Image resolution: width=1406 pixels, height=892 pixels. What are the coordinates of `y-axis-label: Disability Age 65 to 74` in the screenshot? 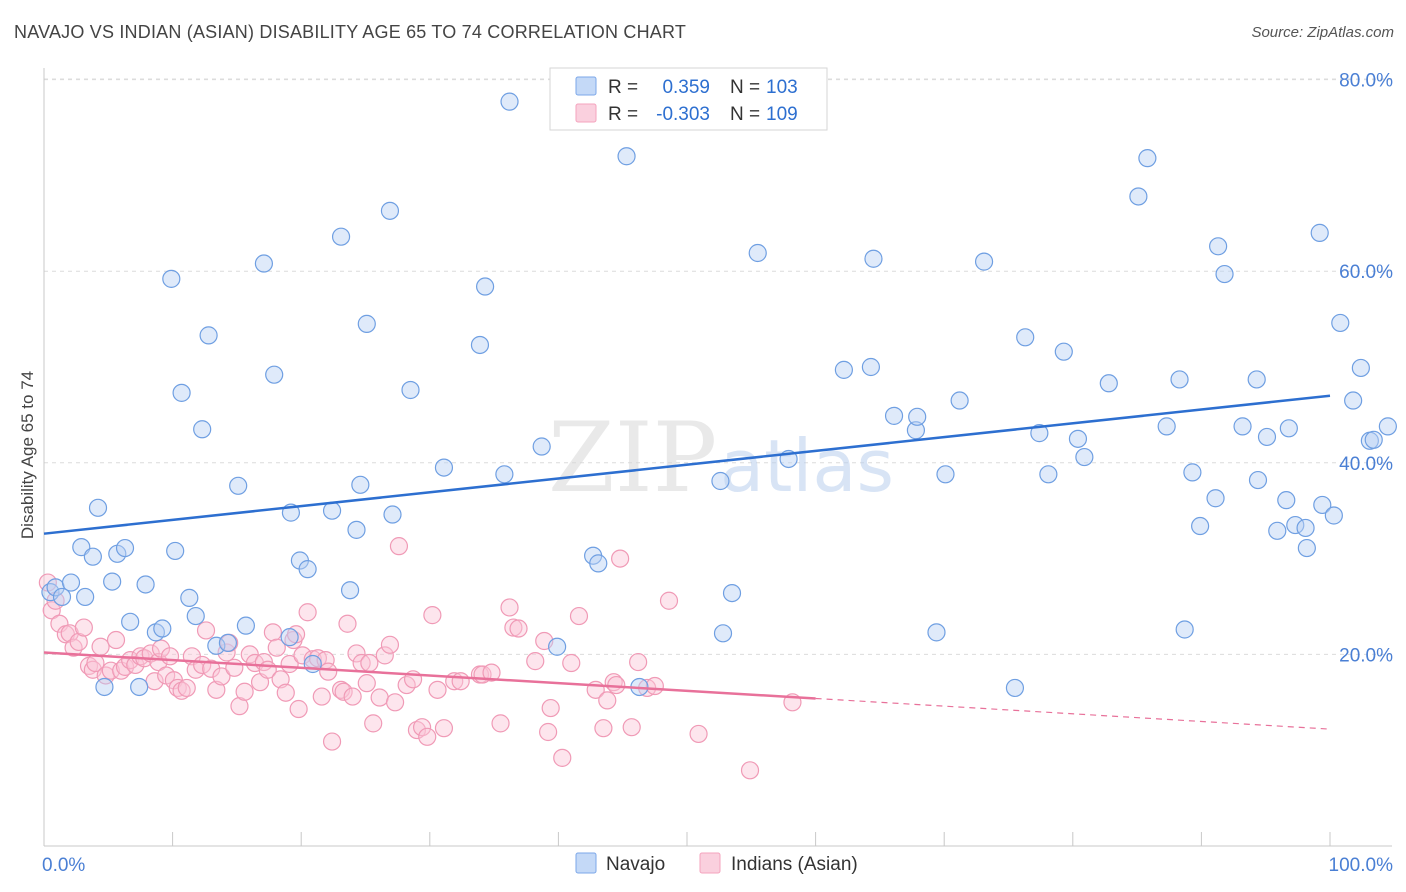 It's located at (27, 455).